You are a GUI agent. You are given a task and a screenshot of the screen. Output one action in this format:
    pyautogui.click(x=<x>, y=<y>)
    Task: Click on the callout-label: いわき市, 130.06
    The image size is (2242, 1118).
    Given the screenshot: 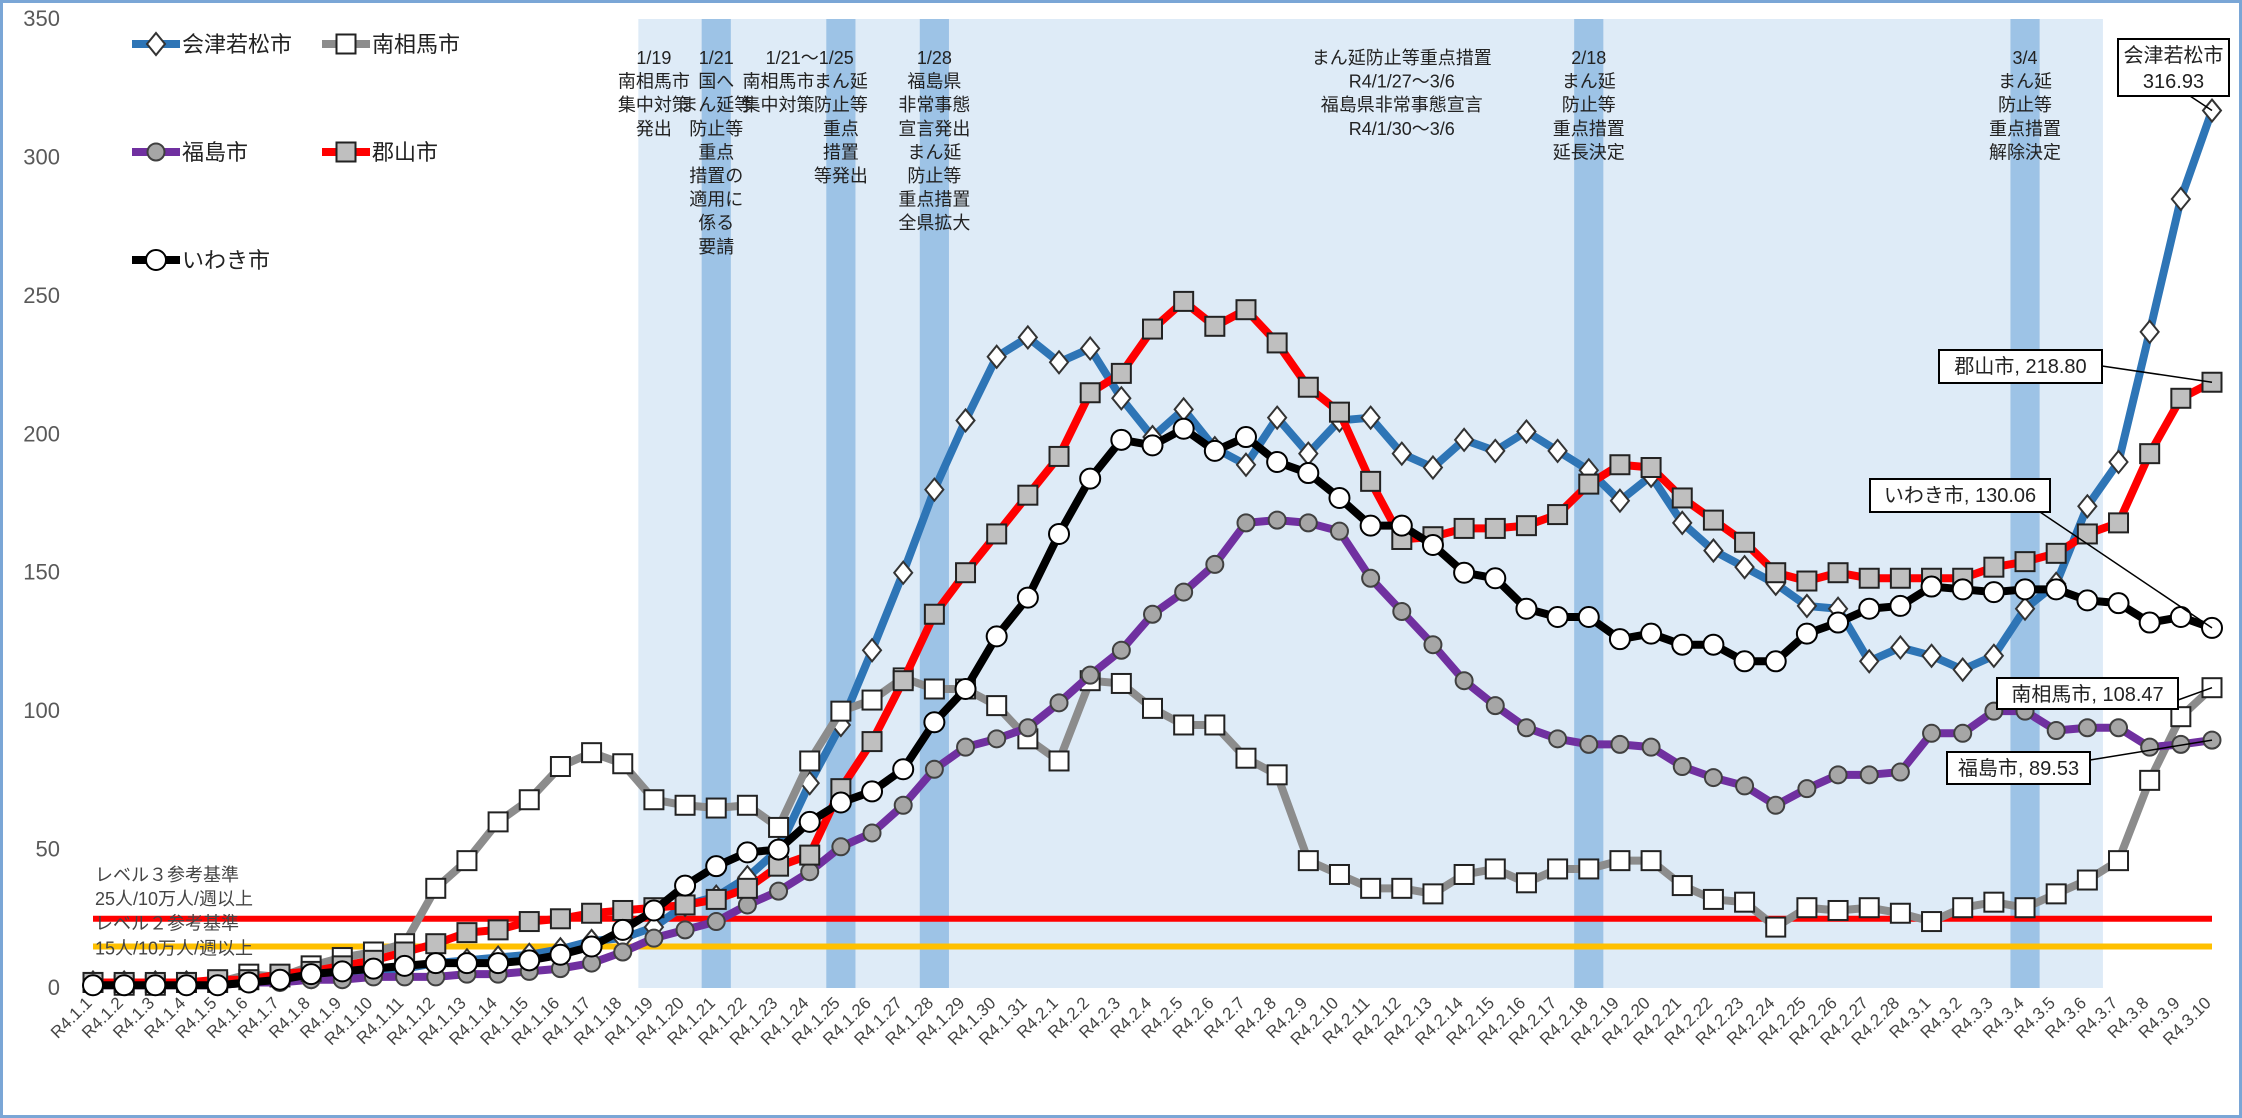 What is the action you would take?
    pyautogui.click(x=1960, y=495)
    